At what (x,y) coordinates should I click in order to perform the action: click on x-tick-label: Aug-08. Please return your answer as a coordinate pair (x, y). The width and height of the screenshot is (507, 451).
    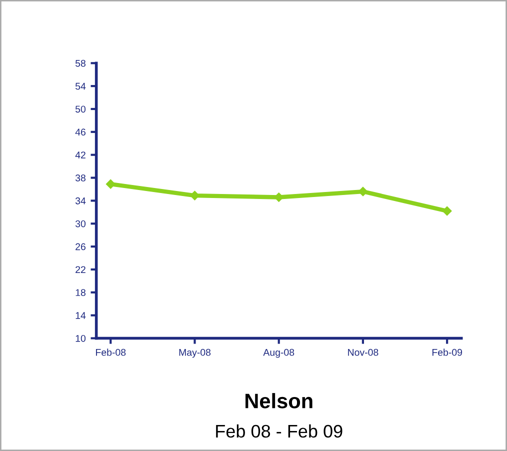
    Looking at the image, I should click on (278, 353).